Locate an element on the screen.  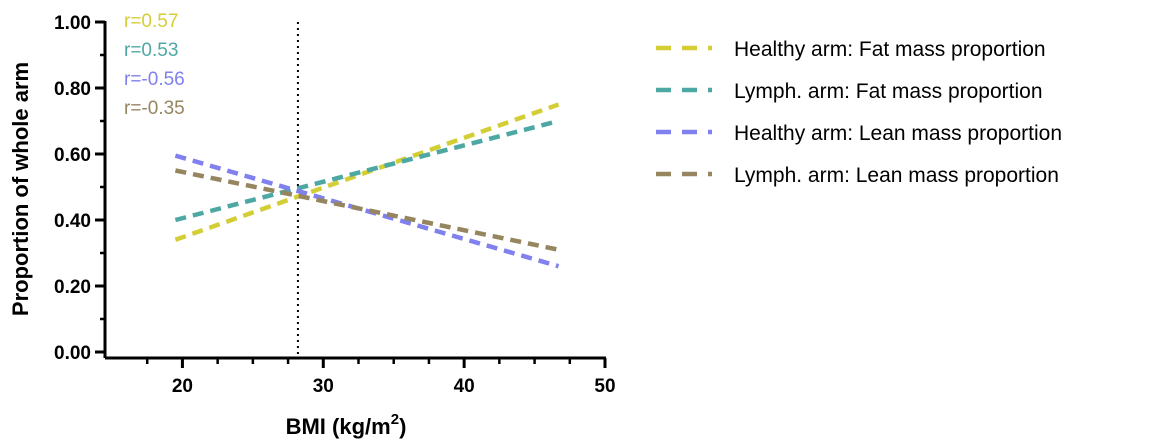
r-label-1: r=0.57 is located at coordinates (151, 21).